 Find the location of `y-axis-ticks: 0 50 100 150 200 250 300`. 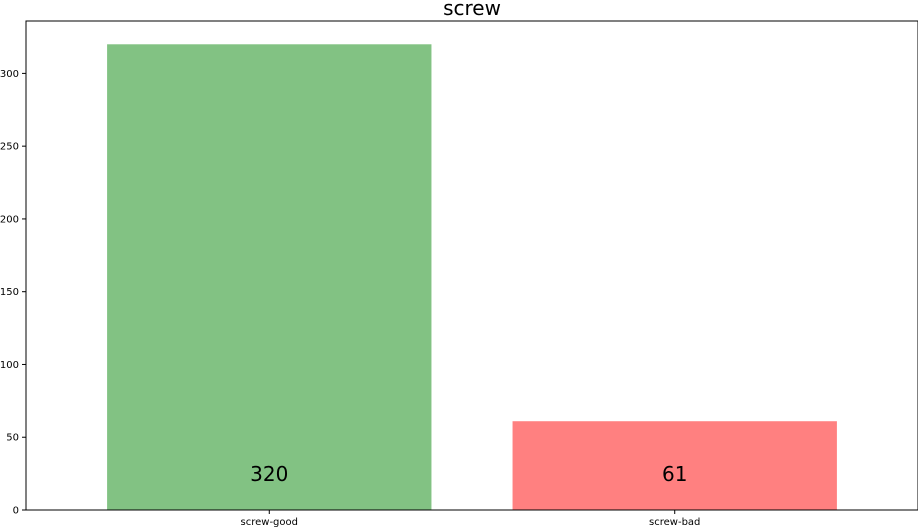

y-axis-ticks: 0 50 100 150 200 250 300 is located at coordinates (13, 293).